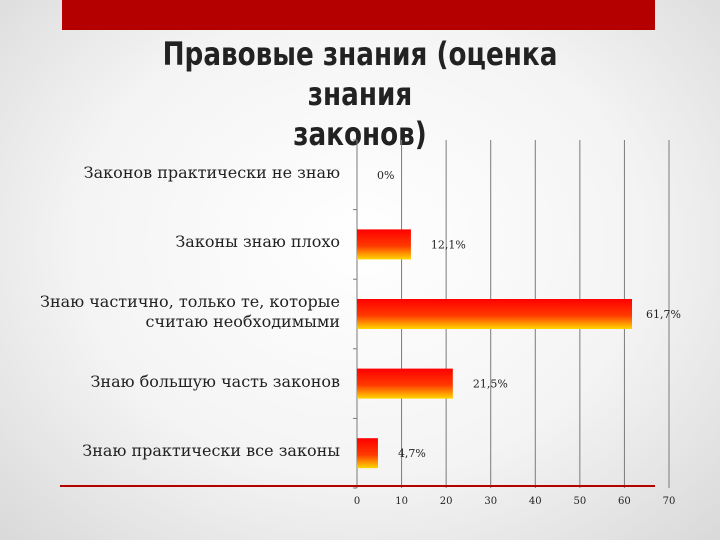 This screenshot has width=720, height=540. I want to click on data-label: 4,7%, so click(412, 453).